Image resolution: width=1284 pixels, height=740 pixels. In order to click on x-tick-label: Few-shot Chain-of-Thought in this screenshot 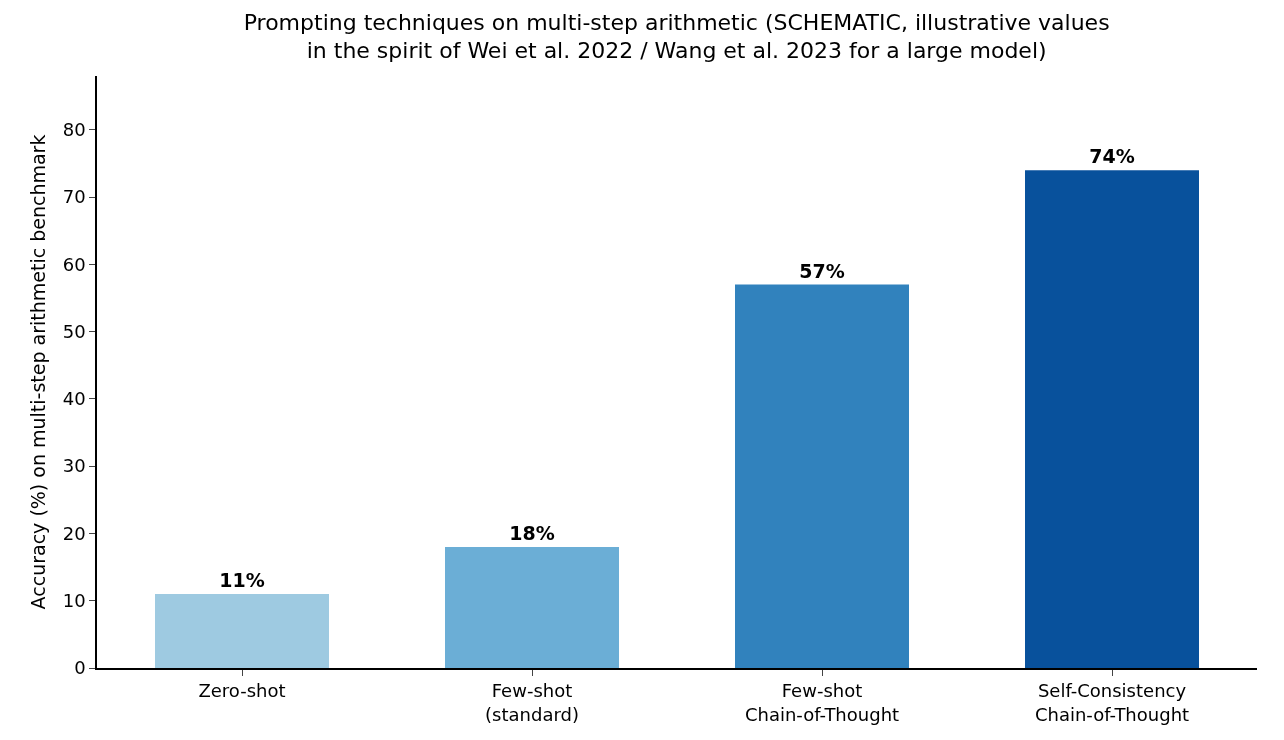, I will do `click(822, 702)`.